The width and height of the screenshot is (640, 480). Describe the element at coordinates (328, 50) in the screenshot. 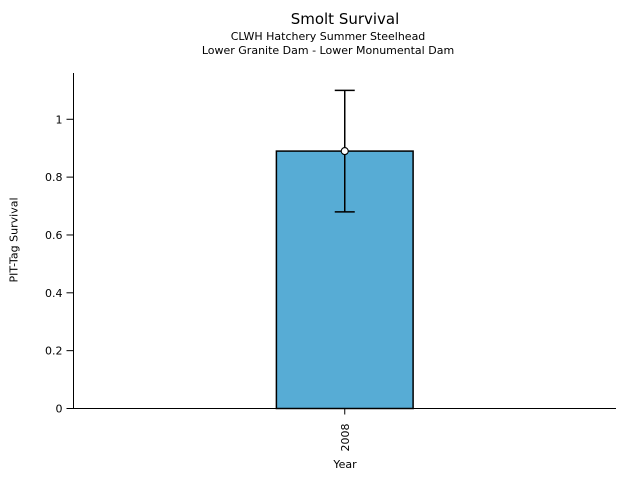

I see `chart-subtitle-reach: Lower Granite Dam - Lower Monumental Dam` at that location.